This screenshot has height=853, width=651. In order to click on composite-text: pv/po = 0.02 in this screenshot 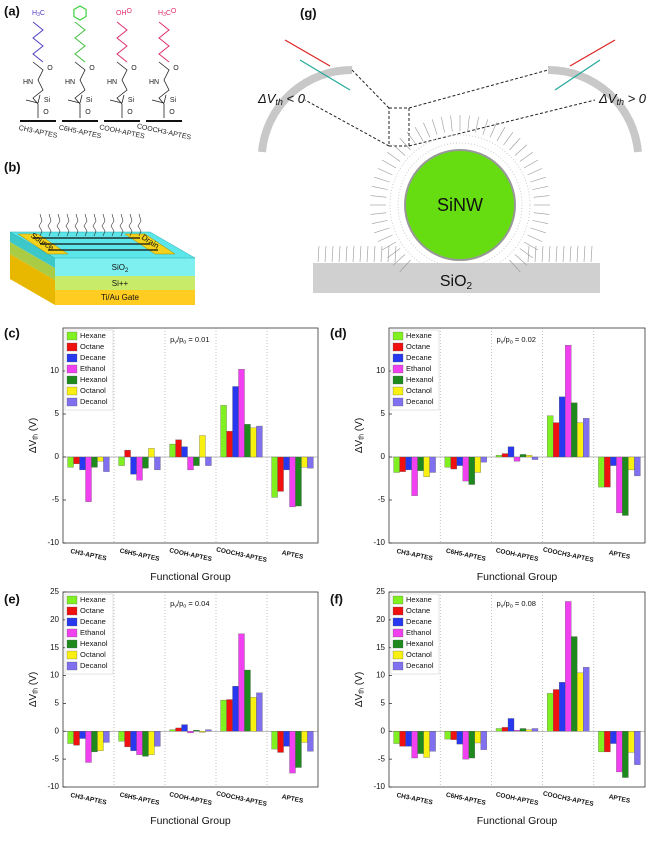, I will do `click(516, 340)`.